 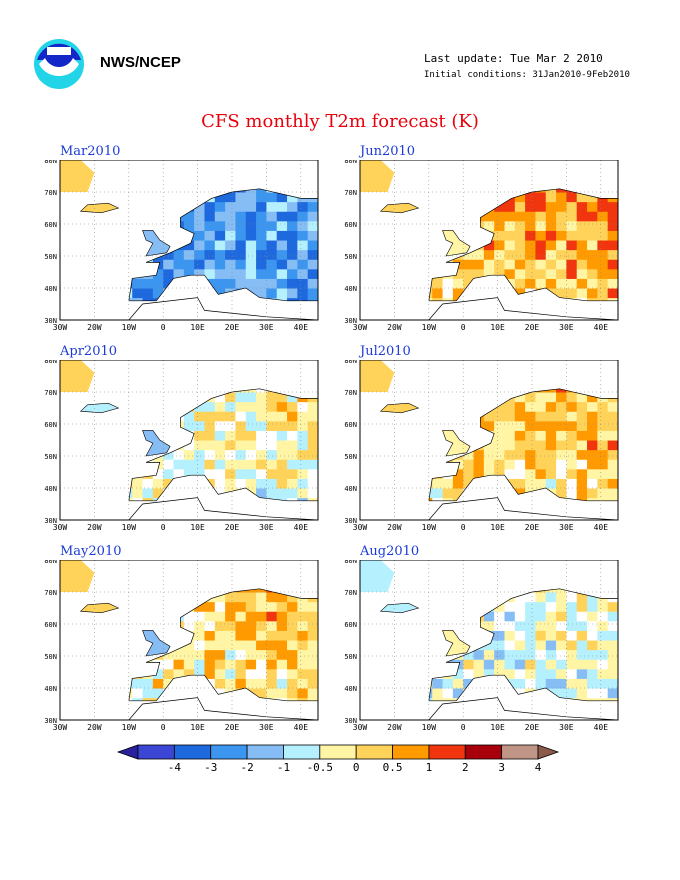 What do you see at coordinates (127, 752) in the screenshot?
I see `legend-arrow-left` at bounding box center [127, 752].